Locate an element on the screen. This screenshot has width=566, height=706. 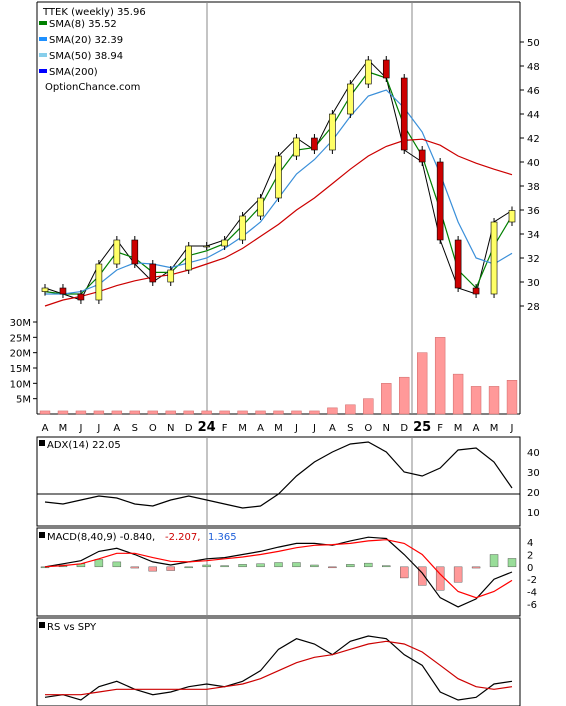
macd-tick-label: 0 is located at coordinates (530, 568).